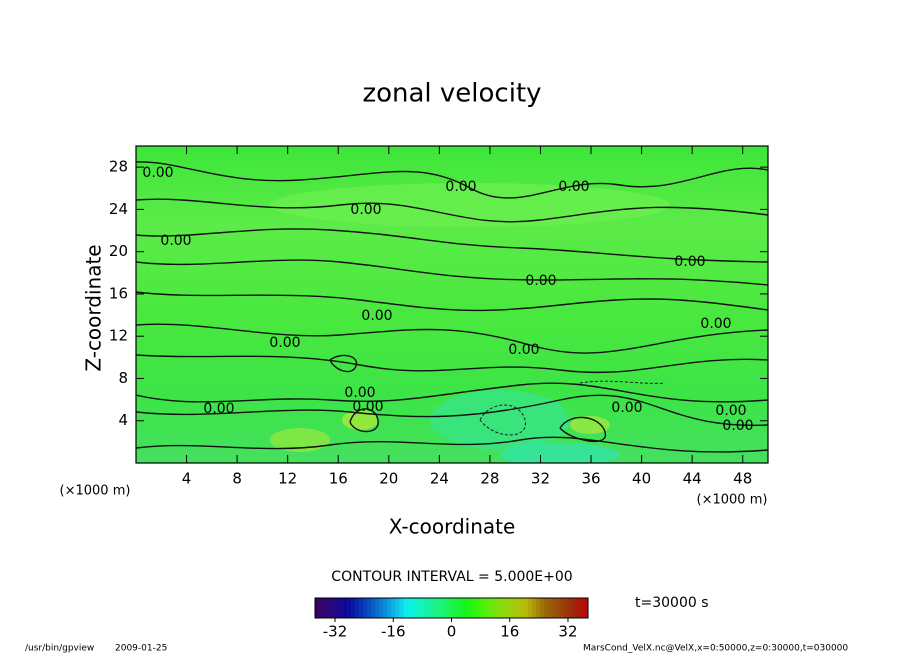  Describe the element at coordinates (287, 479) in the screenshot. I see `x-tick-label: 12` at that location.